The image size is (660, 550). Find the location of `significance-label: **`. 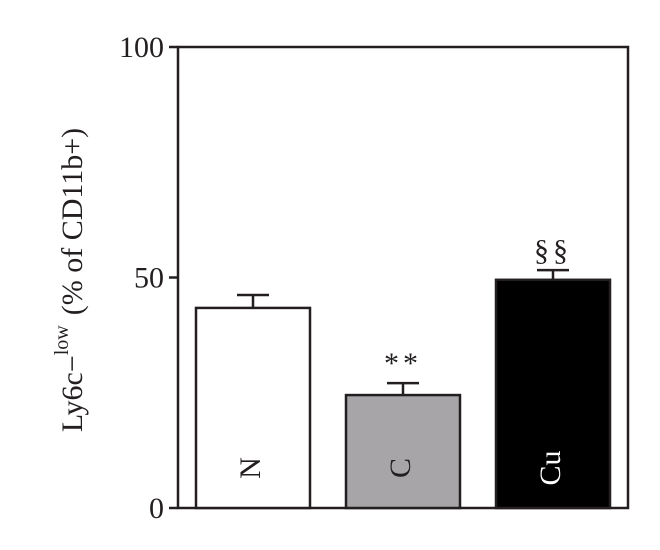

significance-label: ** is located at coordinates (403, 363).